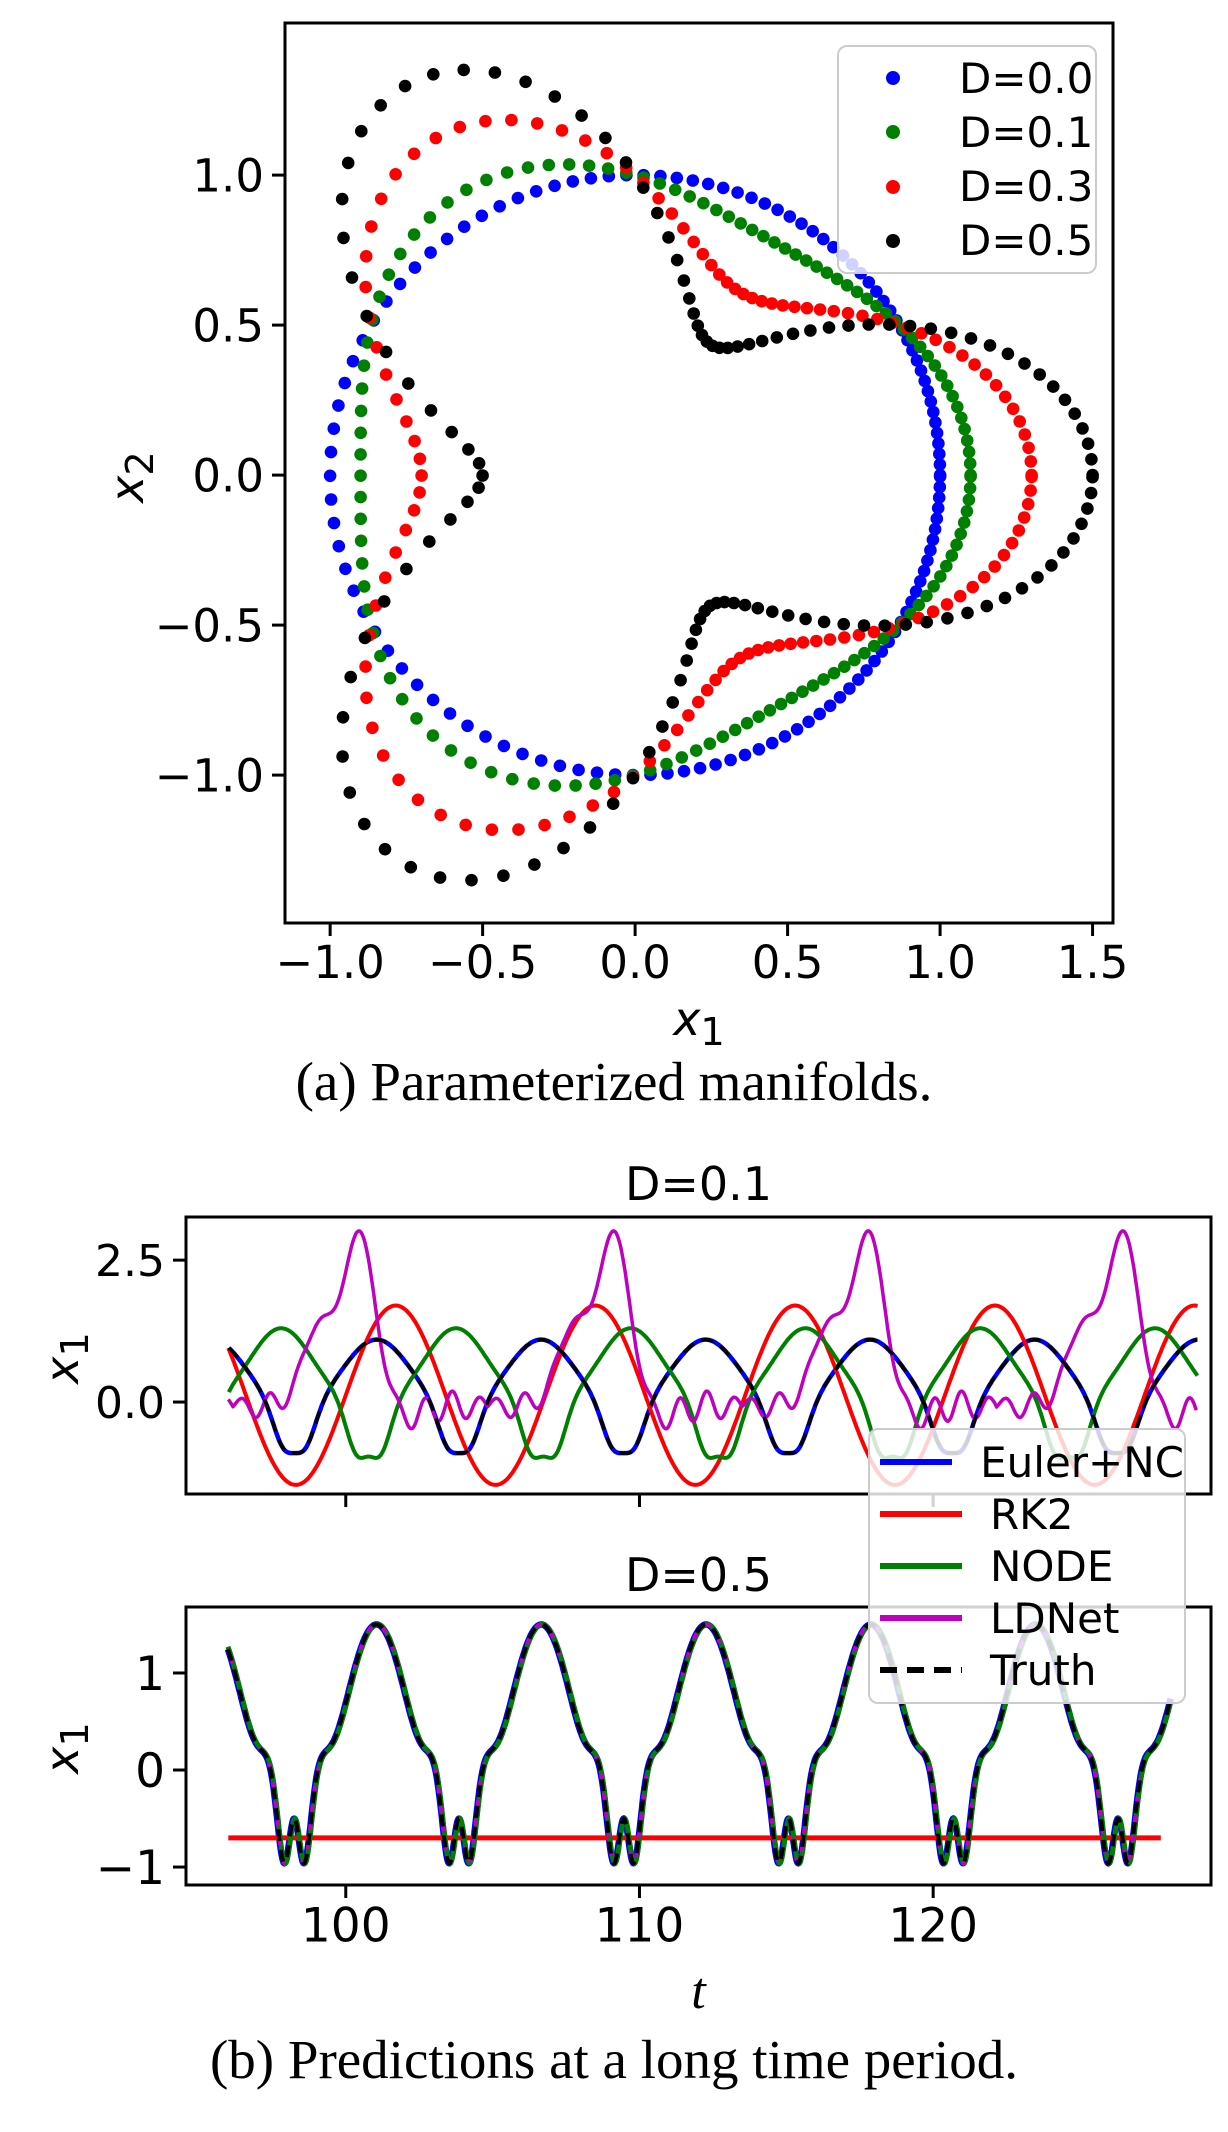 This screenshot has height=2132, width=1228. I want to click on legend-item: D=0.1, so click(967, 132).